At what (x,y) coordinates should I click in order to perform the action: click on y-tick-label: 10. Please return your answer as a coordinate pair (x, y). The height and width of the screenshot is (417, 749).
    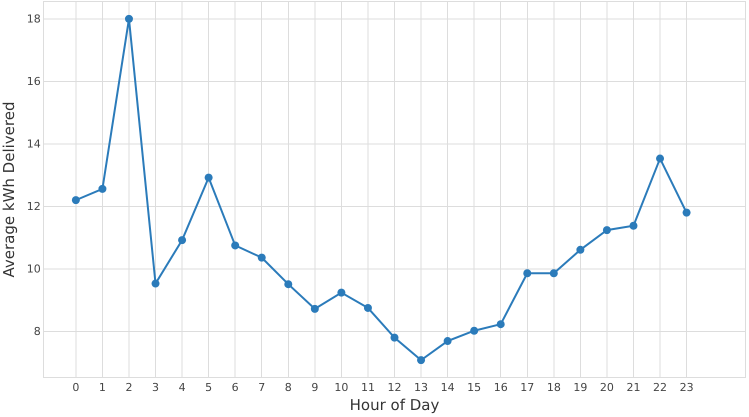
    Looking at the image, I should click on (33, 269).